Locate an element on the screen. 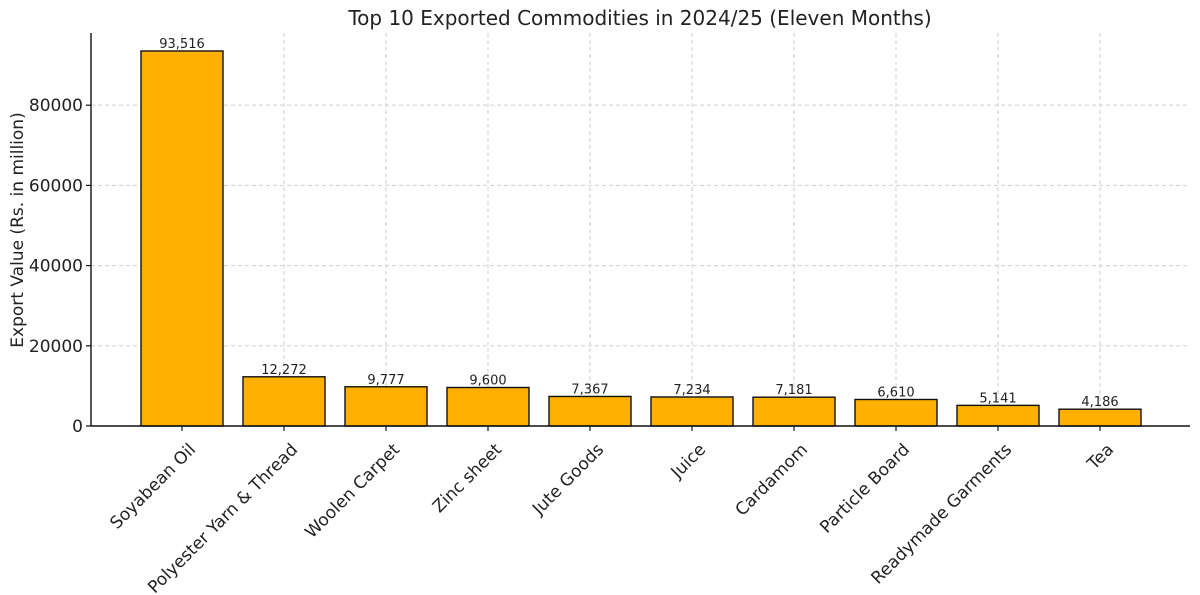 Image resolution: width=1200 pixels, height=595 pixels. x-tick-label: Zinc sheet is located at coordinates (467, 478).